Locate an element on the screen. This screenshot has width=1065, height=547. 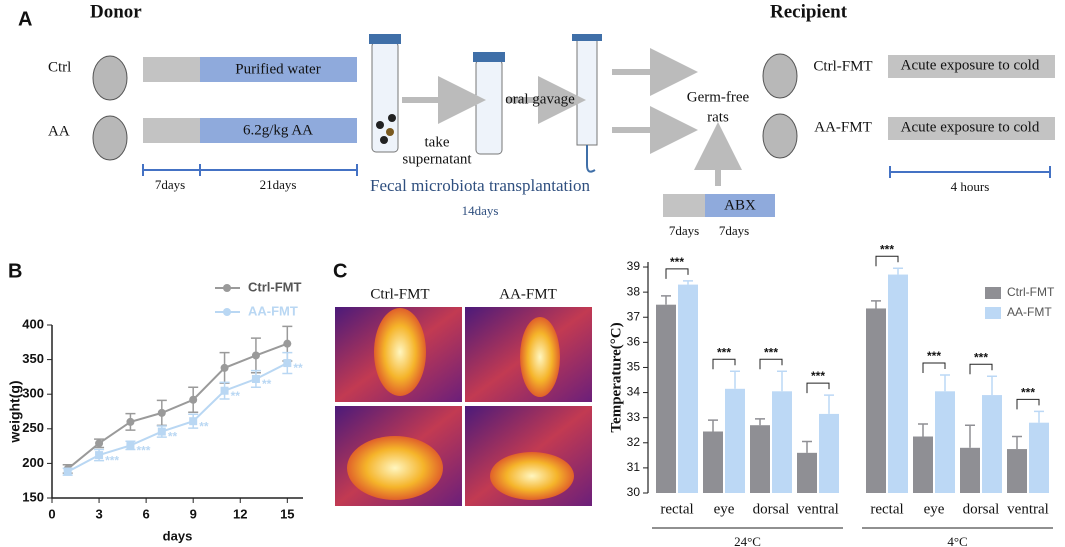
treatment: Purified water is located at coordinates (277, 69).